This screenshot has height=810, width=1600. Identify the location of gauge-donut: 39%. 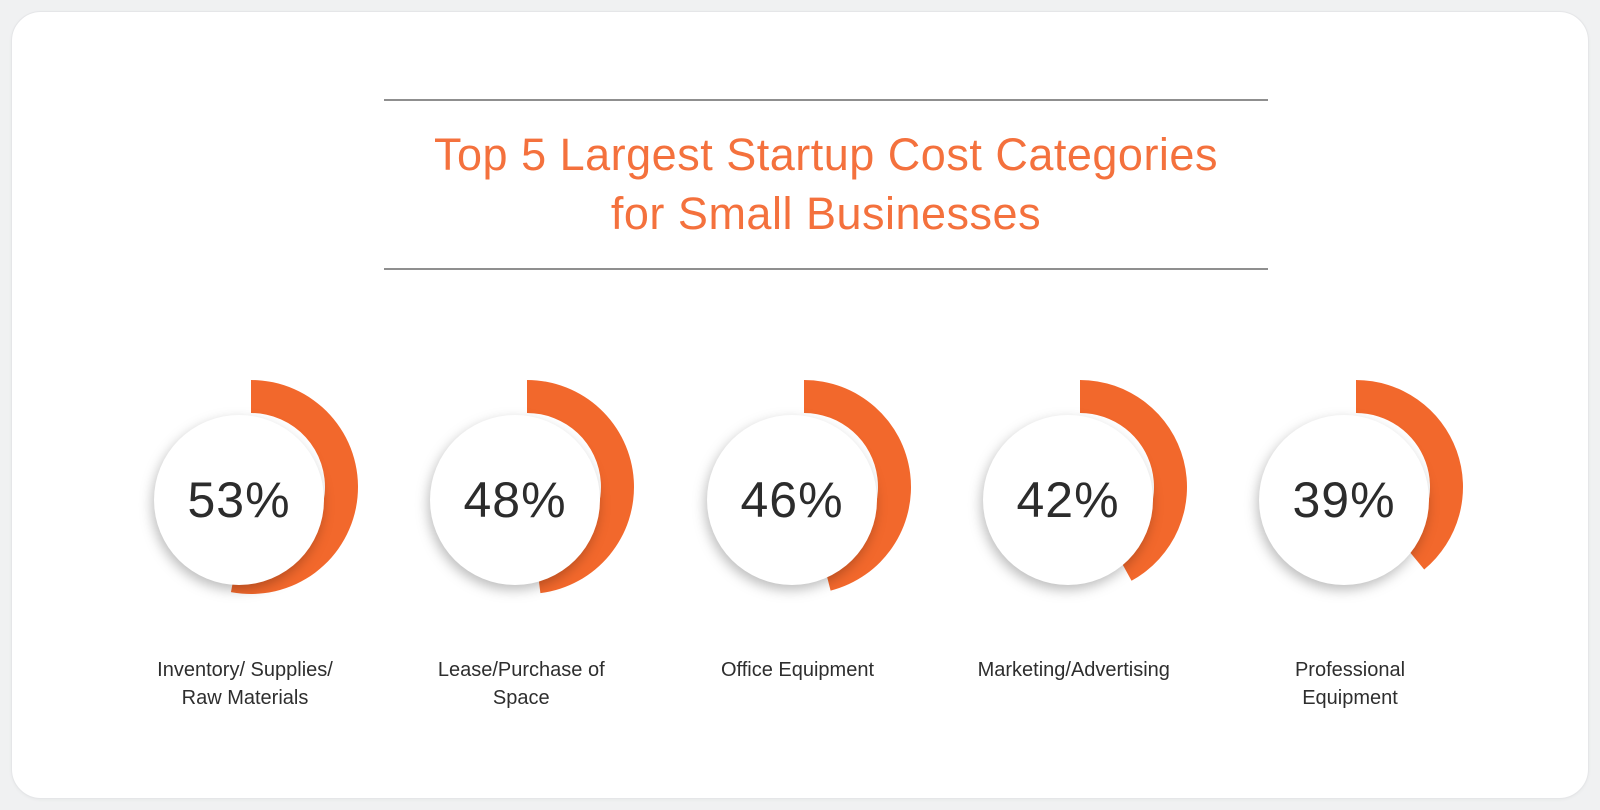
(1361, 482).